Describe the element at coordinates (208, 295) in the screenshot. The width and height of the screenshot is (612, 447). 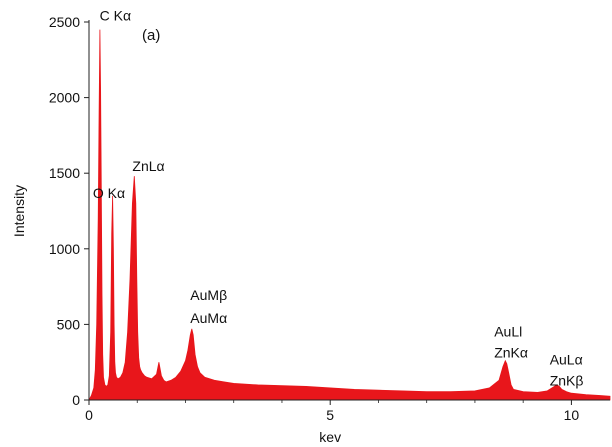
I see `peak-label-3: AuMβ` at that location.